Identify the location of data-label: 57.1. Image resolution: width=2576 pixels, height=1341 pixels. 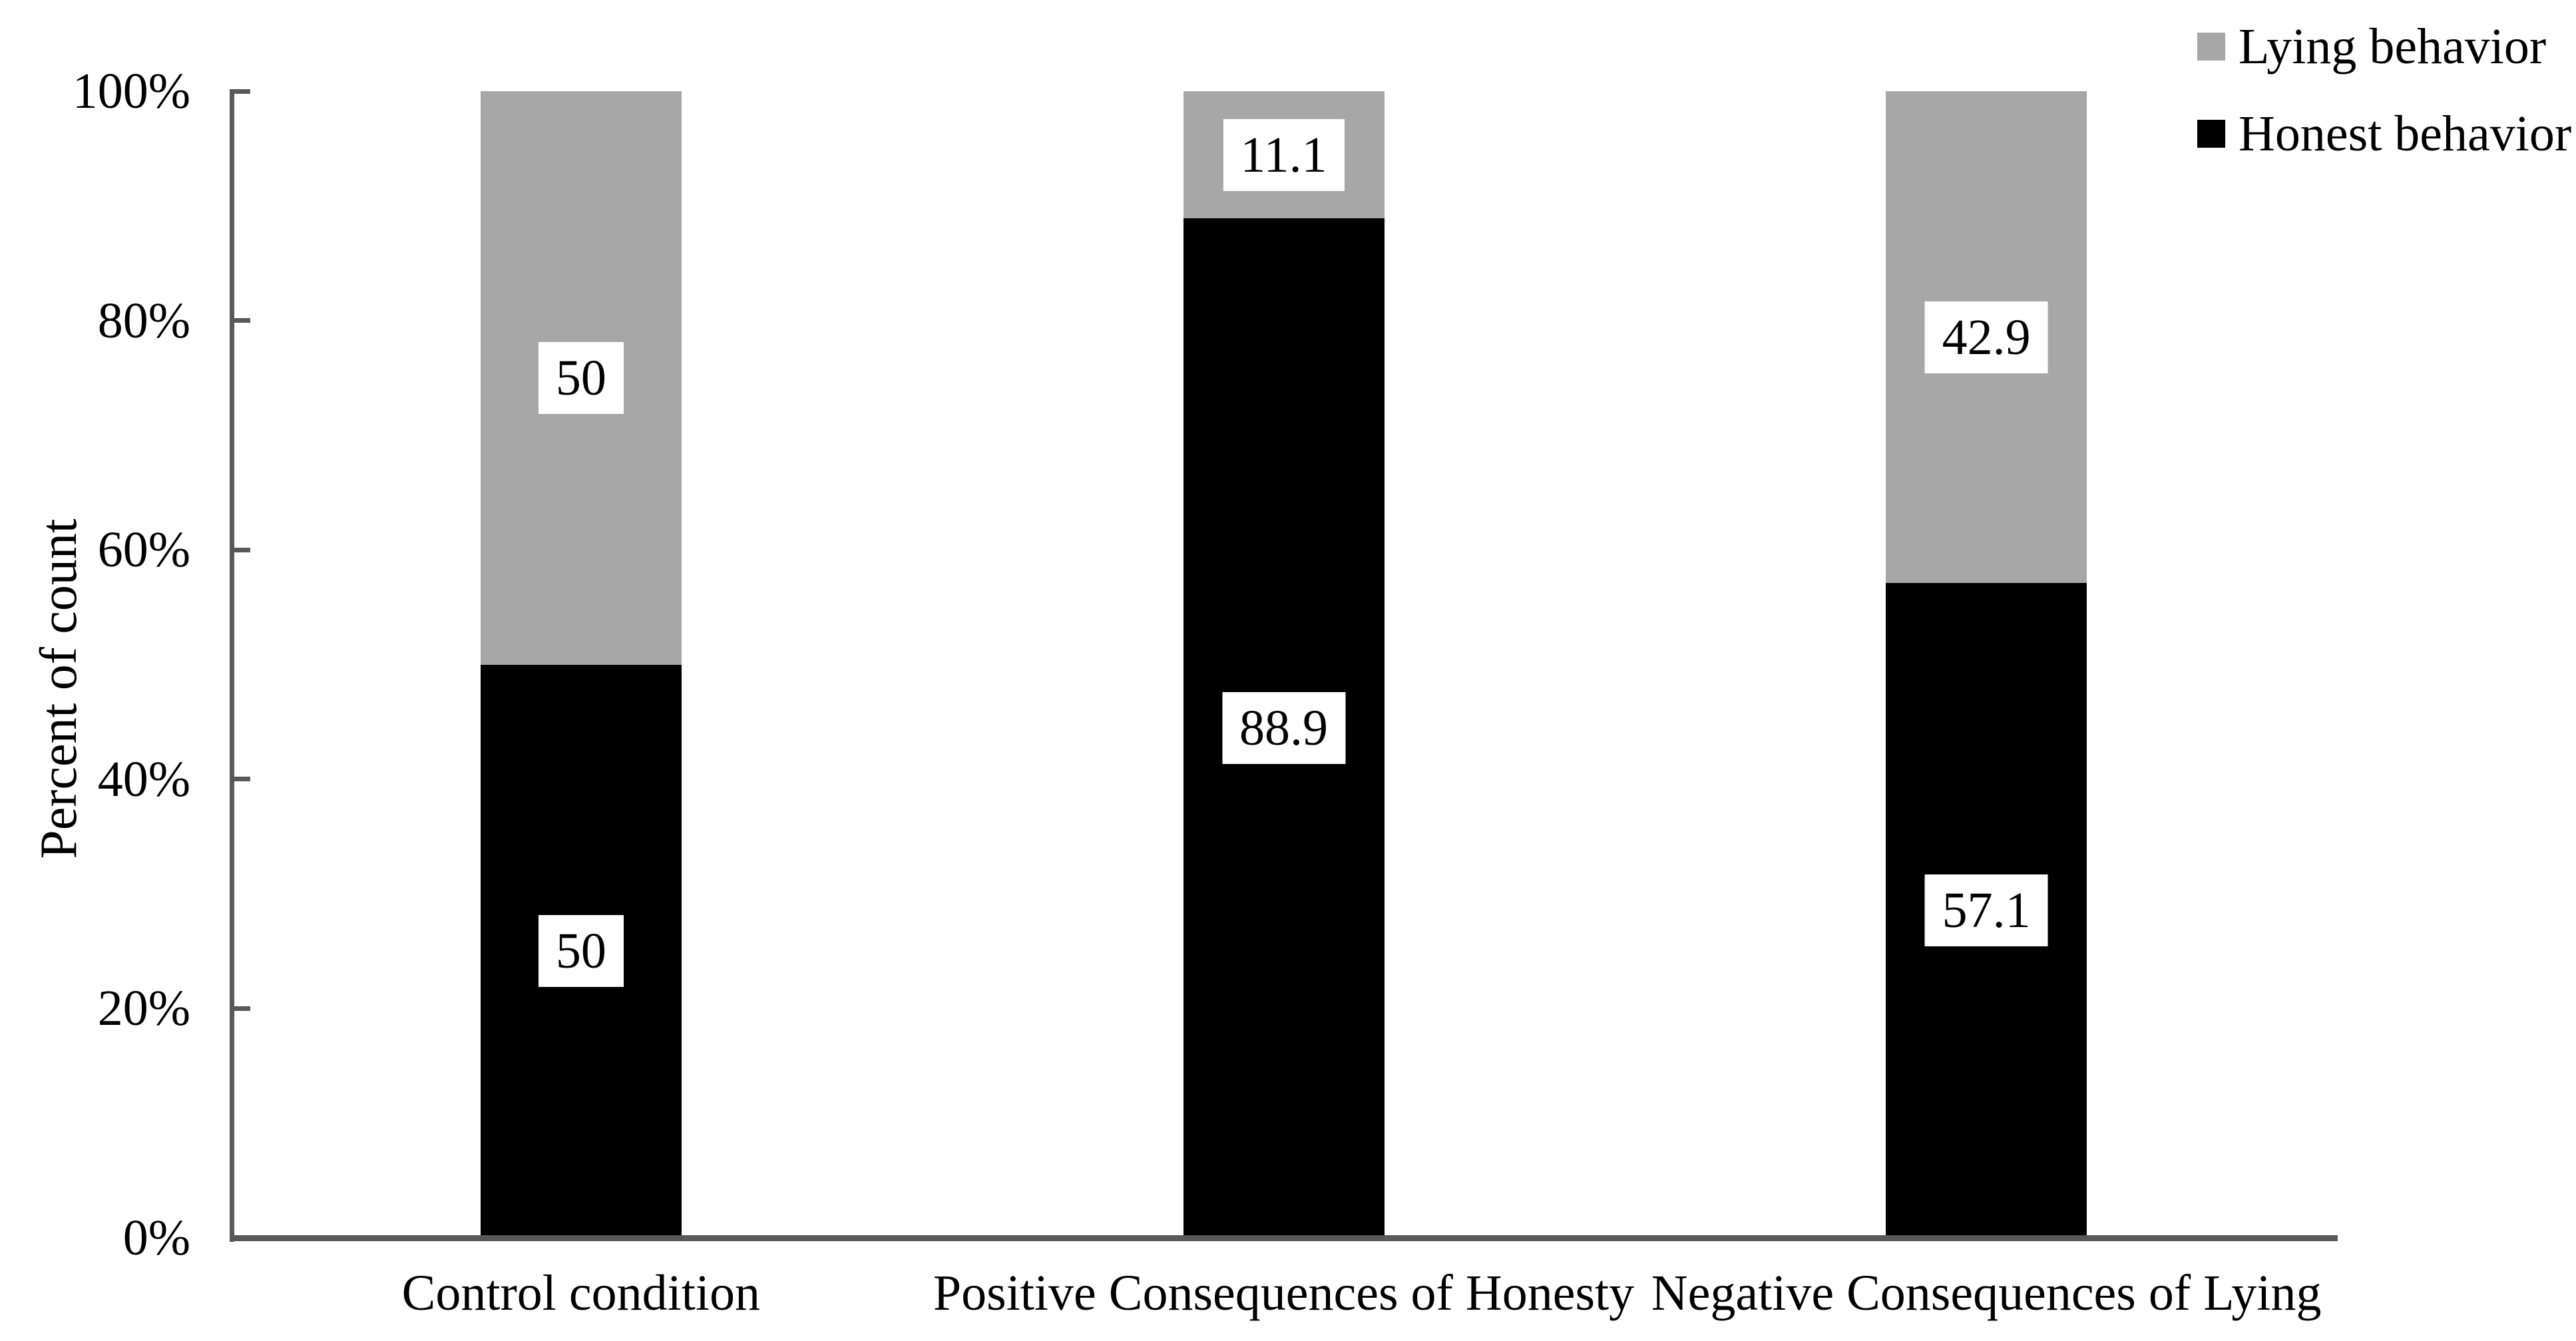
(1986, 910).